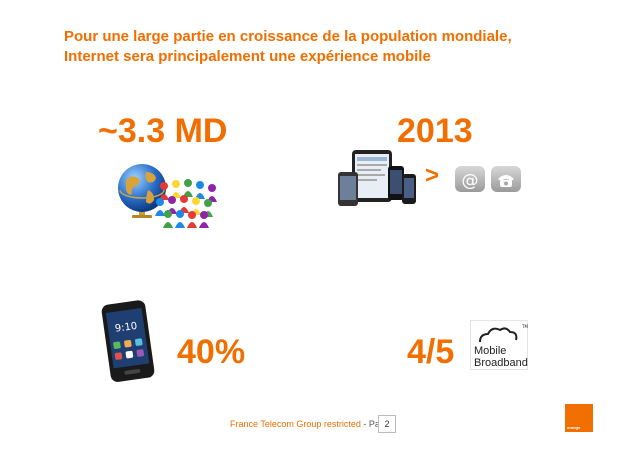 The height and width of the screenshot is (451, 638). I want to click on orange-logo: orange, so click(579, 418).